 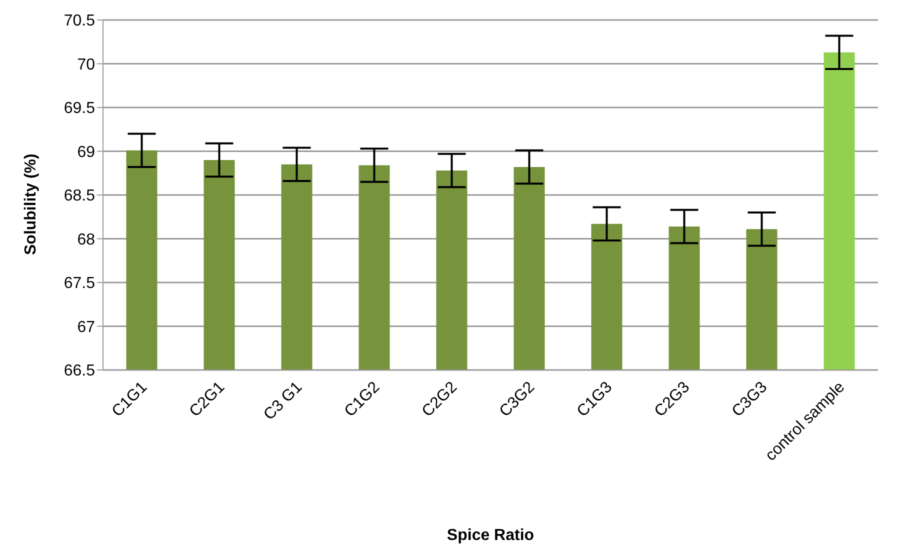 I want to click on y-tick-label: 66.5, so click(x=80, y=371).